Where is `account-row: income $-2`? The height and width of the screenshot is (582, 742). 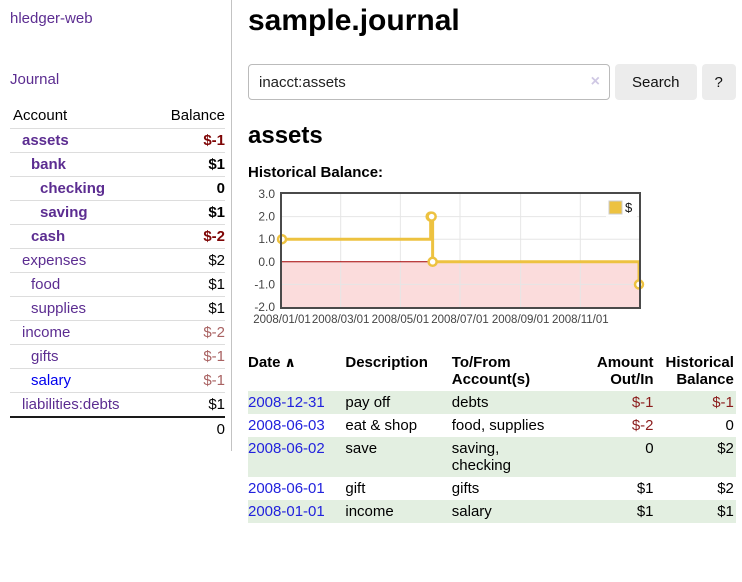 account-row: income $-2 is located at coordinates (117, 332).